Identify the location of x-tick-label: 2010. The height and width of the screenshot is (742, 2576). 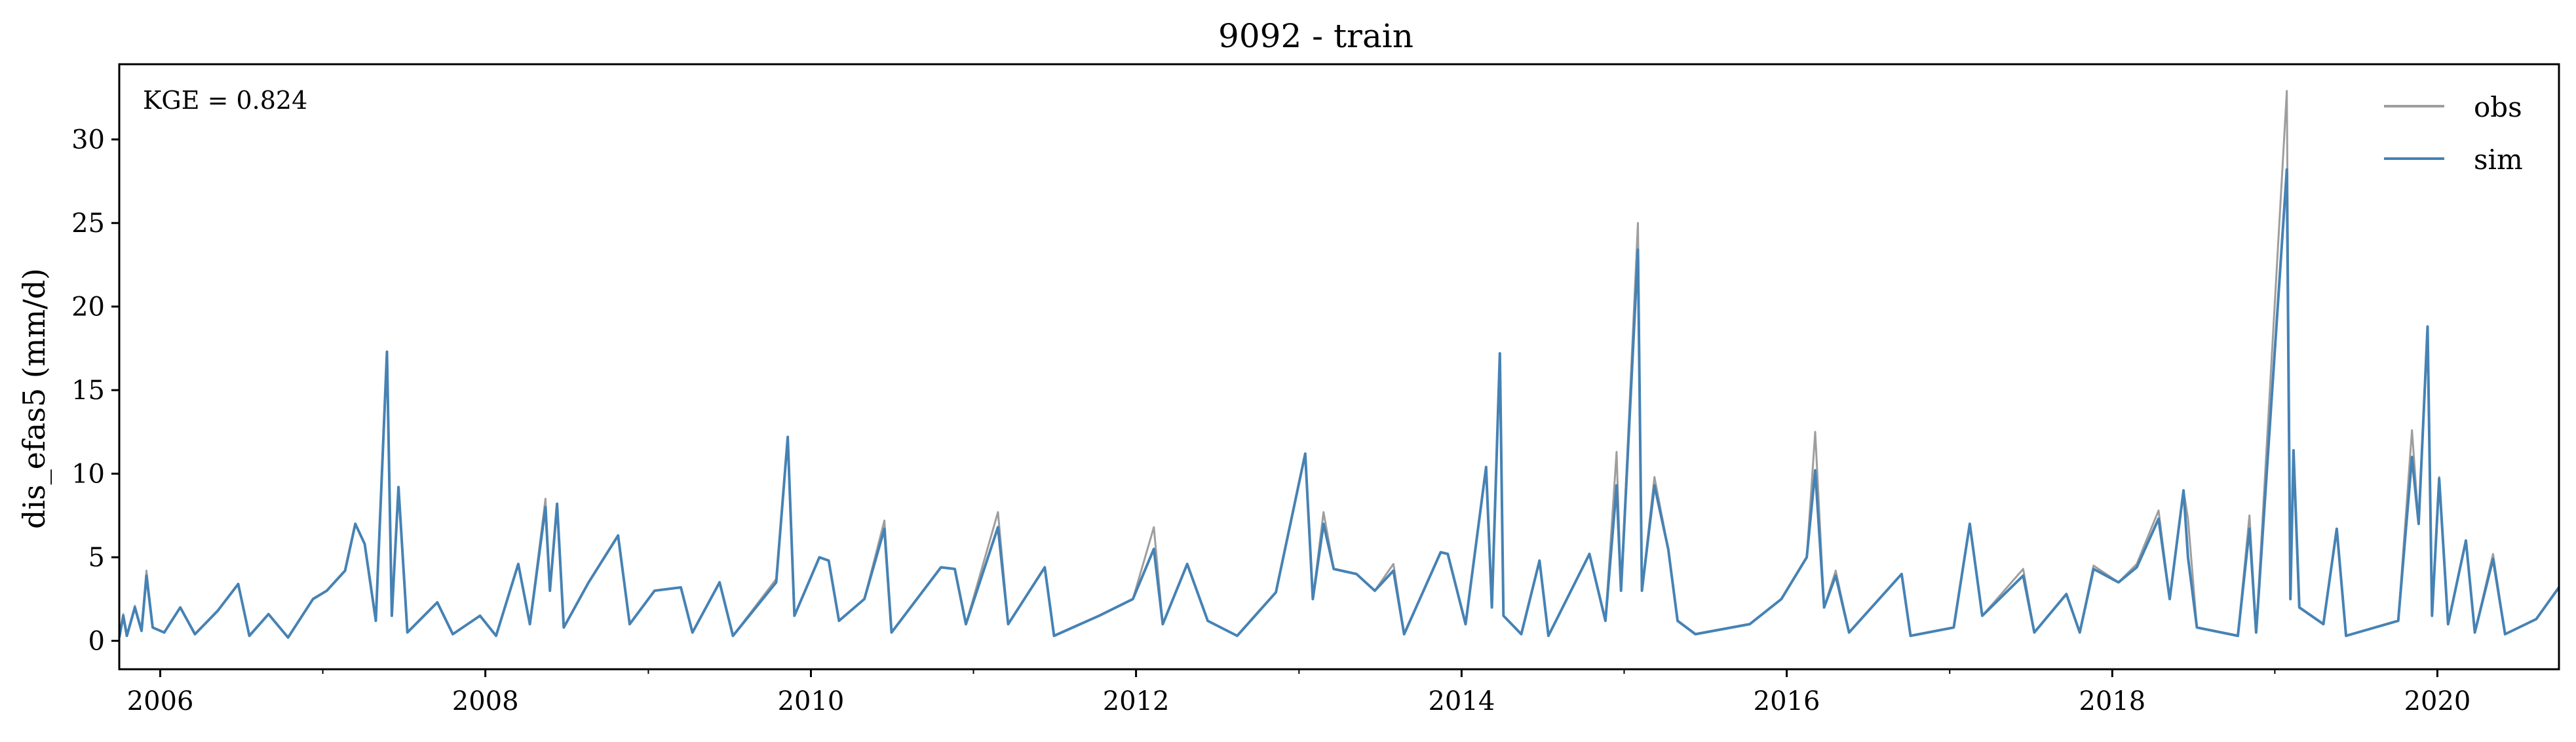
(811, 701).